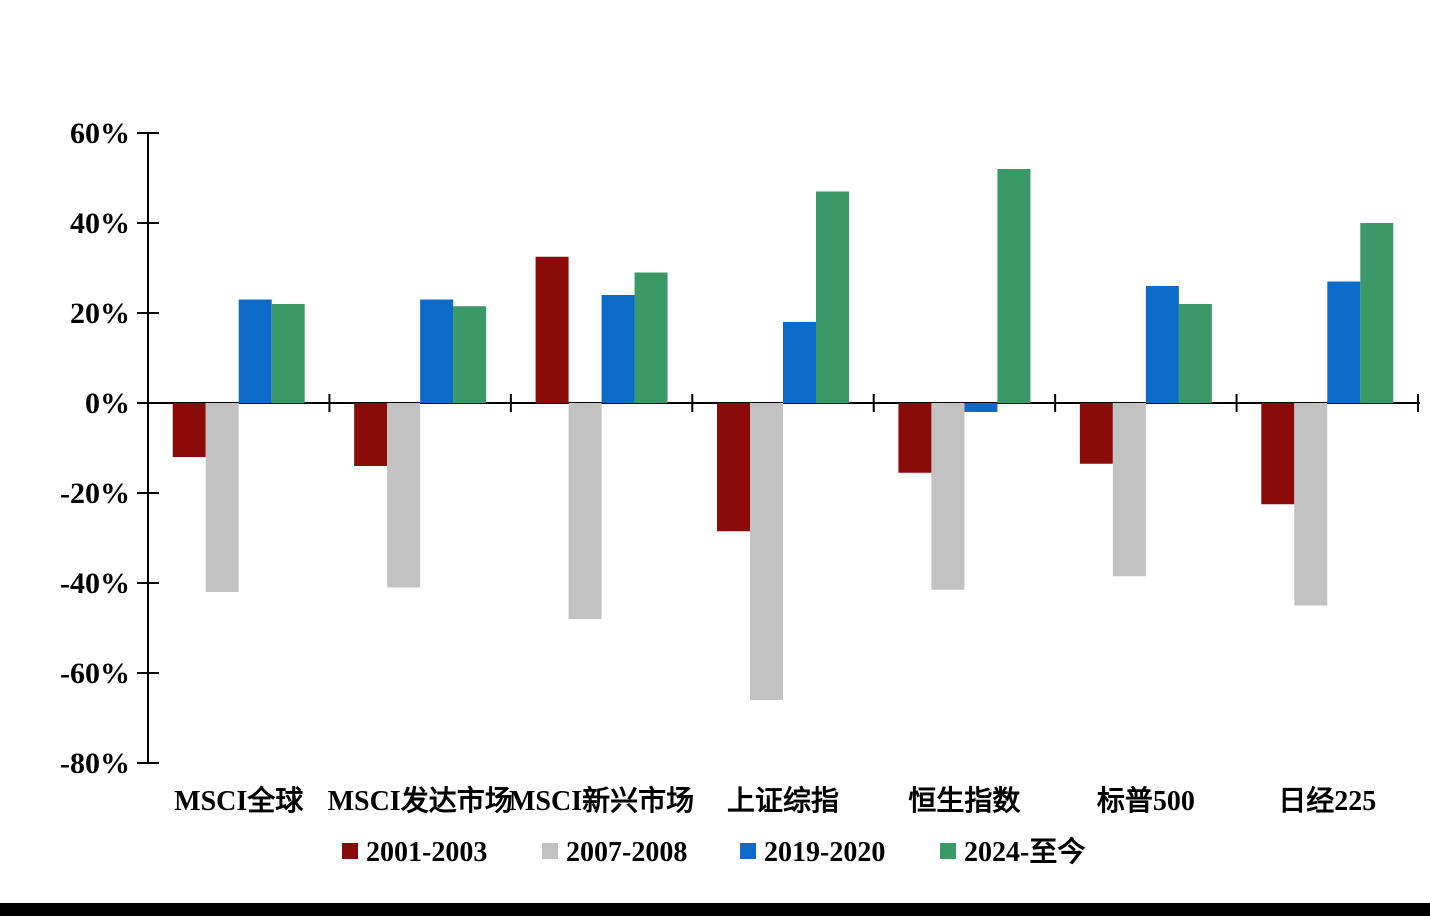 This screenshot has width=1430, height=916. Describe the element at coordinates (288, 353) in the screenshot. I see `bar-2024-至今-MSCI全球` at that location.